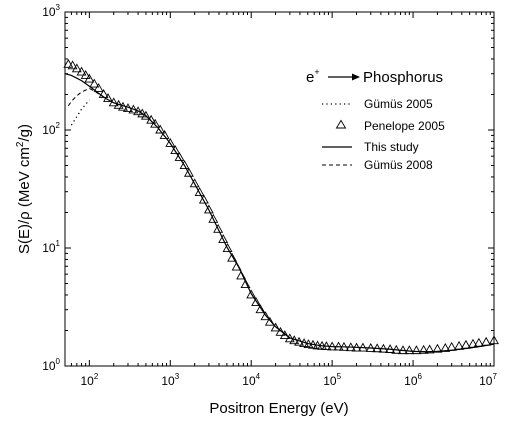 This screenshot has width=516, height=429. What do you see at coordinates (404, 126) in the screenshot?
I see `legend-label-penelope: Penelope 2005` at bounding box center [404, 126].